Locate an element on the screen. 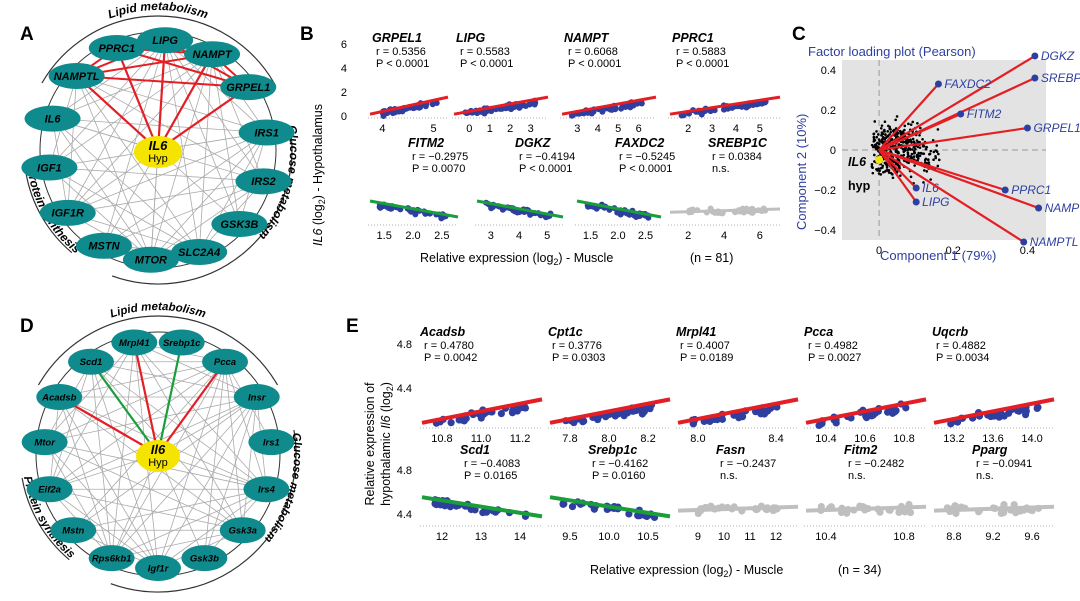 The image size is (1080, 601). loading-point-nampt is located at coordinates (1039, 208).